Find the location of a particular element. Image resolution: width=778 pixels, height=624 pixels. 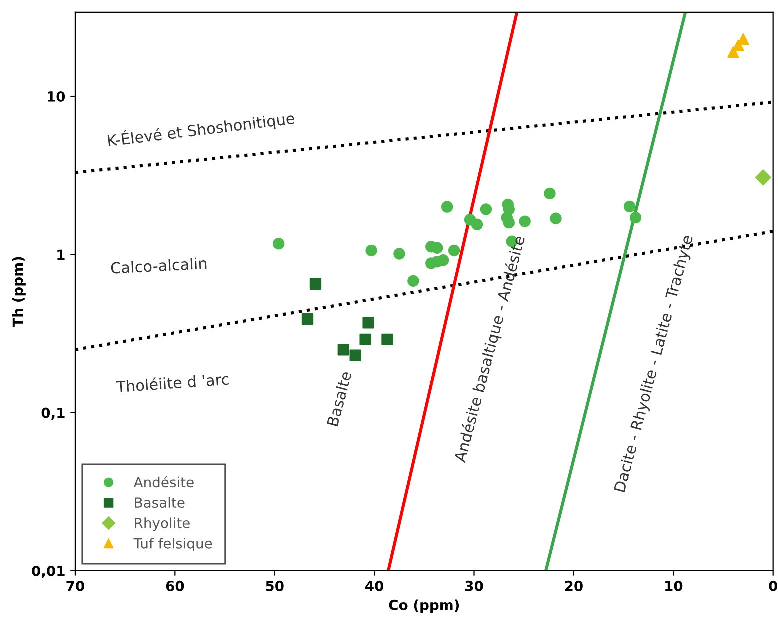

x-tick-label: 60 is located at coordinates (175, 586).